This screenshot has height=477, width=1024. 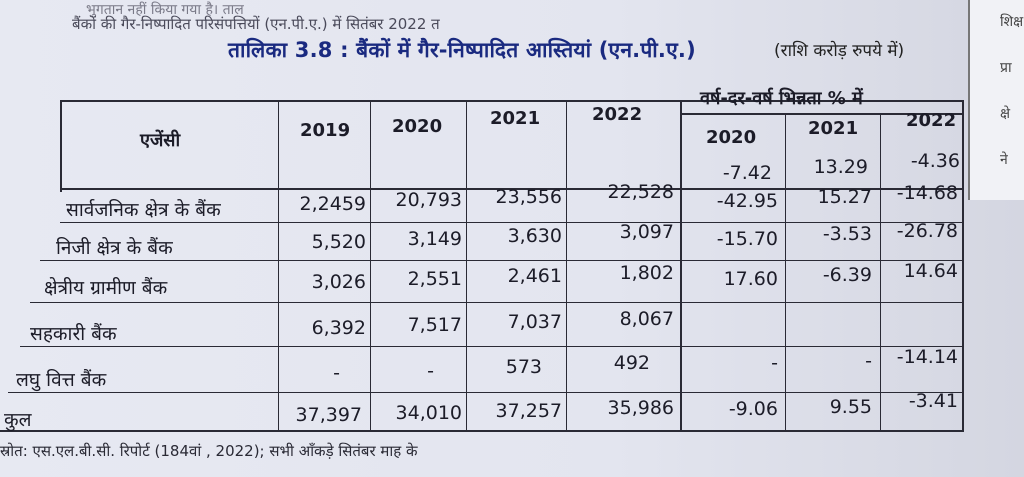 What do you see at coordinates (640, 192) in the screenshot?
I see `value-cell: 22,528` at bounding box center [640, 192].